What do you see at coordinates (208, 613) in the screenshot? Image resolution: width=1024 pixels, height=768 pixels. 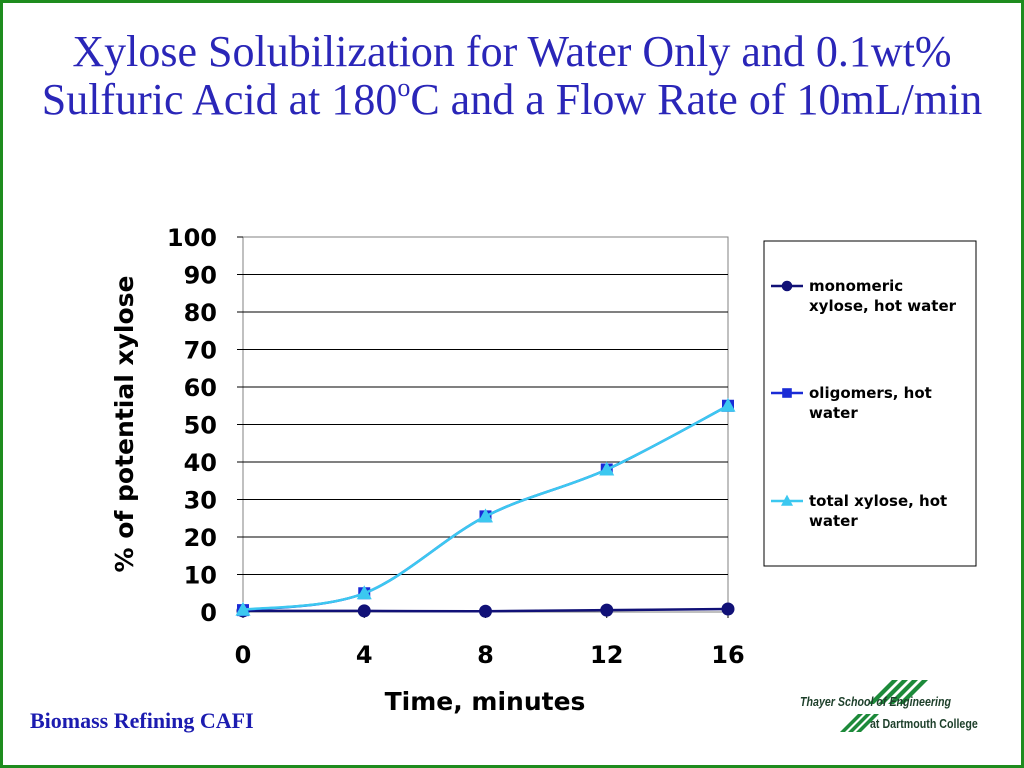 I see `y-tick-label: 0` at bounding box center [208, 613].